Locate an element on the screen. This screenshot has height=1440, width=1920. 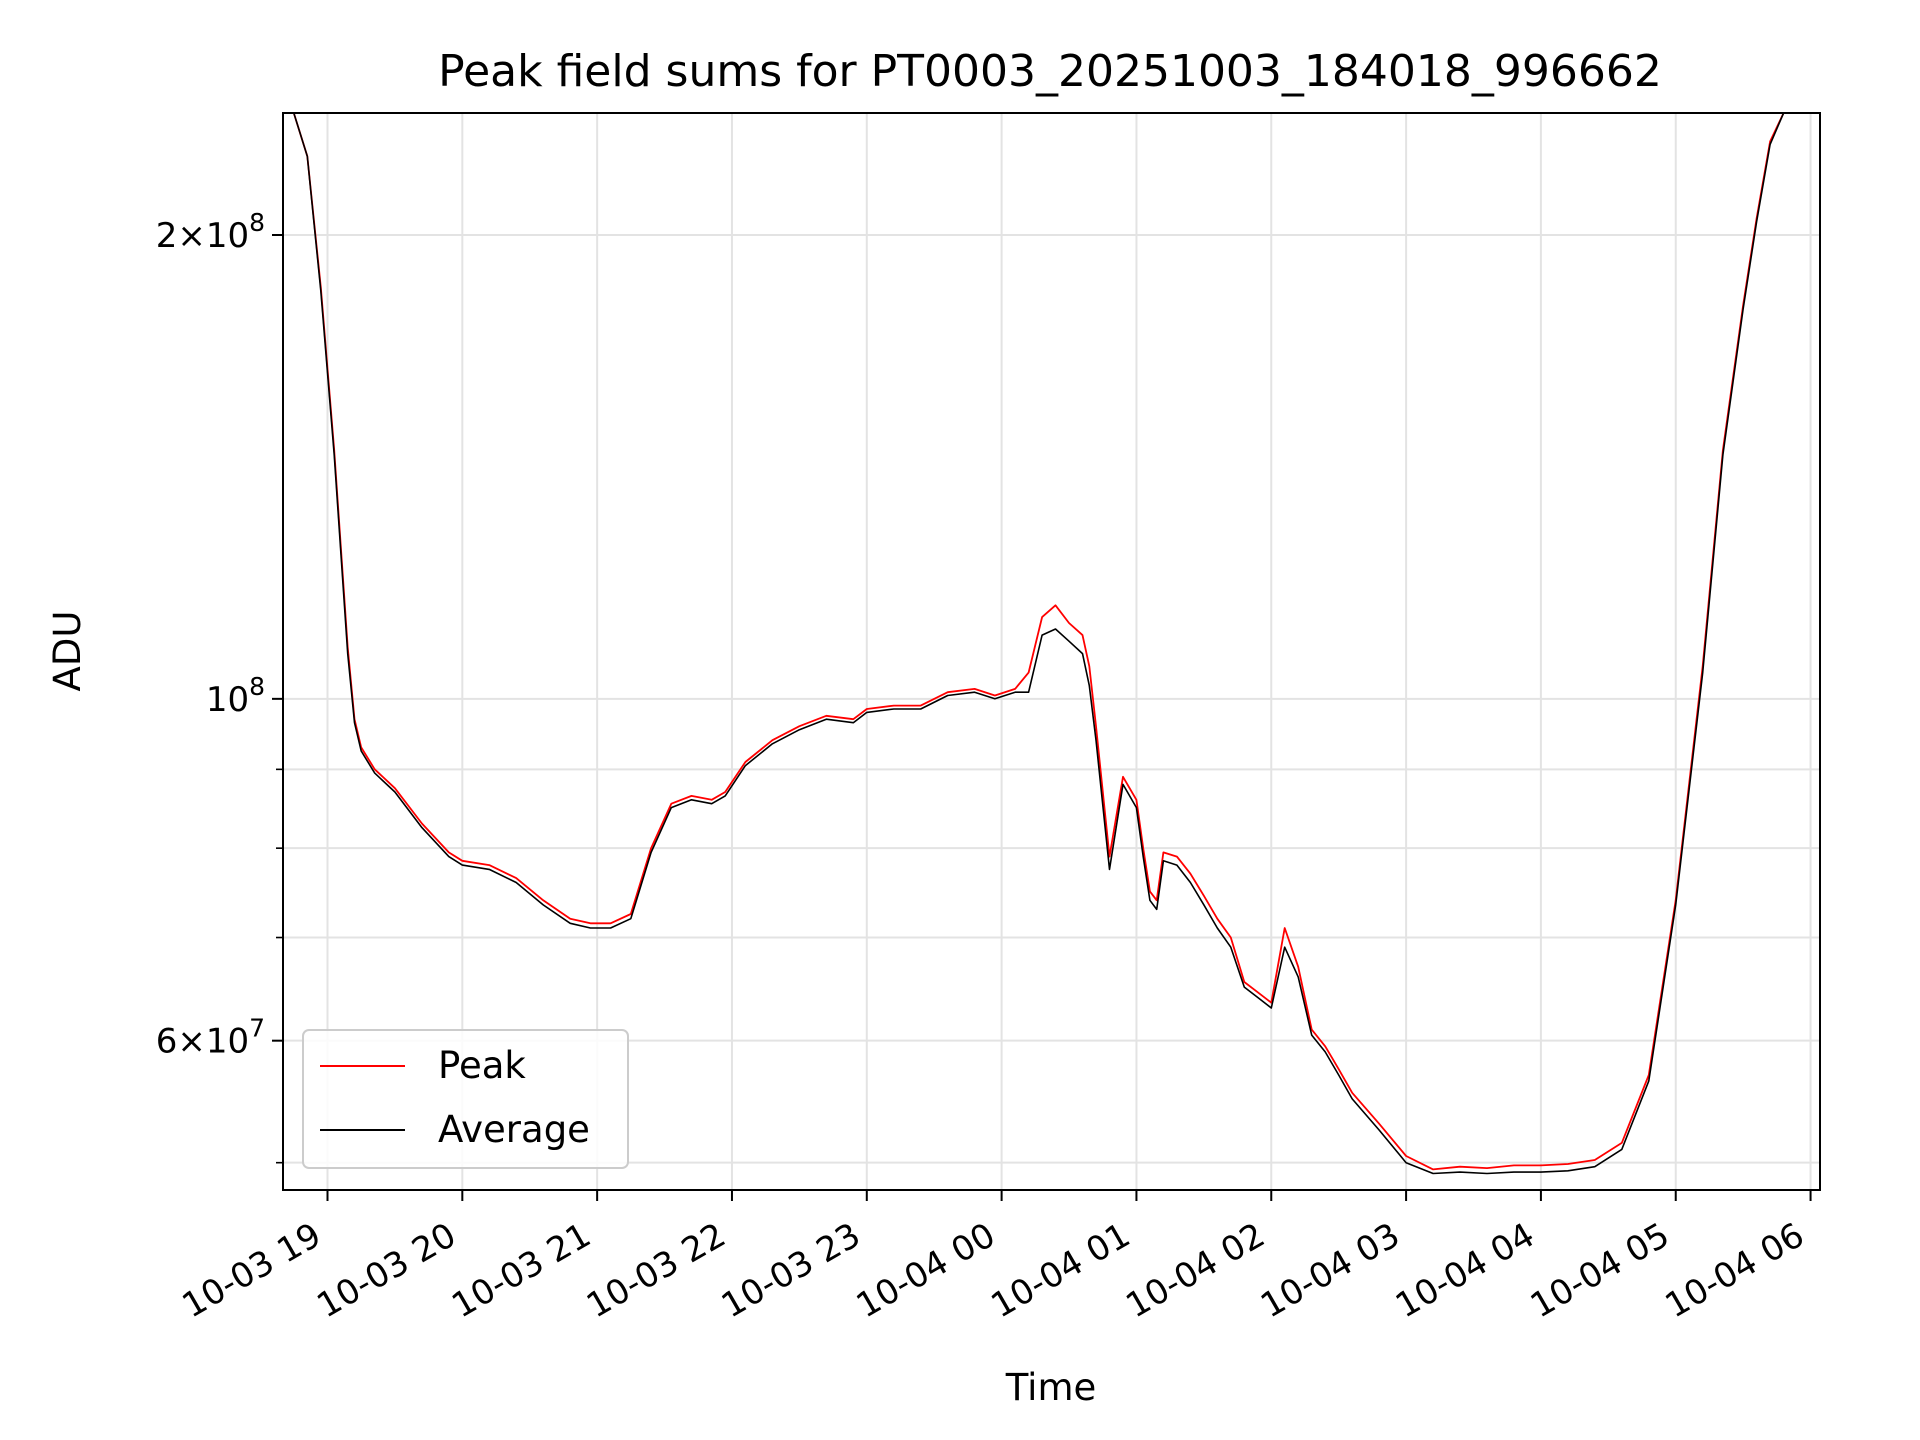
legend-label-average: Average is located at coordinates (514, 1129).